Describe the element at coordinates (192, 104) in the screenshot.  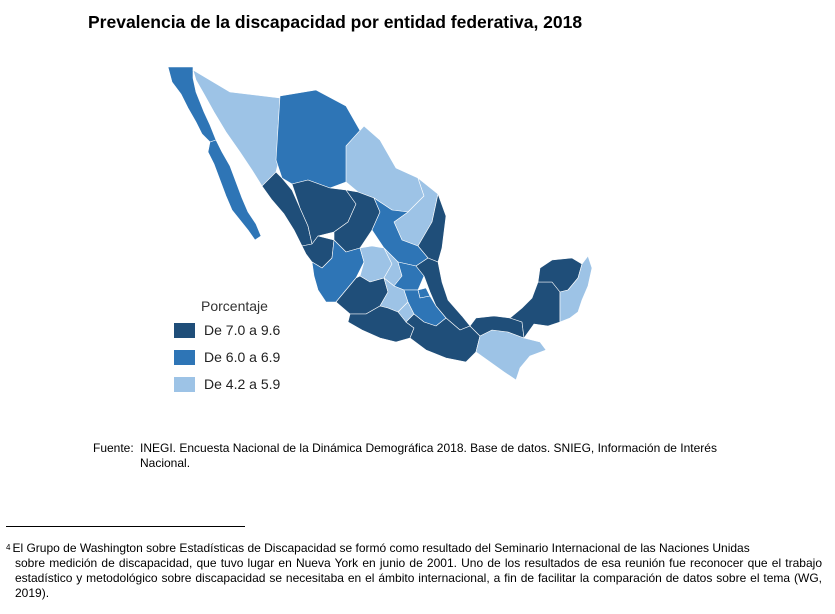
I see `region-baja-california` at that location.